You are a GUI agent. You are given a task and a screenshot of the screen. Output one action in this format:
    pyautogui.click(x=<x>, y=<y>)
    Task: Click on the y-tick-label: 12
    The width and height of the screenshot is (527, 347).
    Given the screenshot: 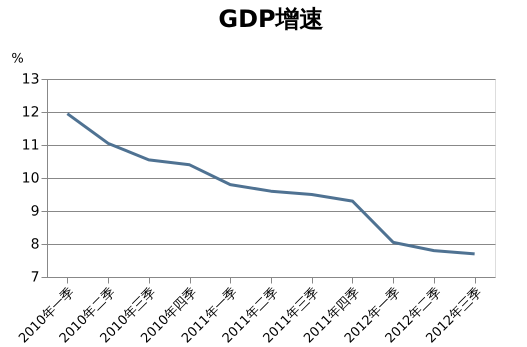 What is the action you would take?
    pyautogui.click(x=31, y=112)
    